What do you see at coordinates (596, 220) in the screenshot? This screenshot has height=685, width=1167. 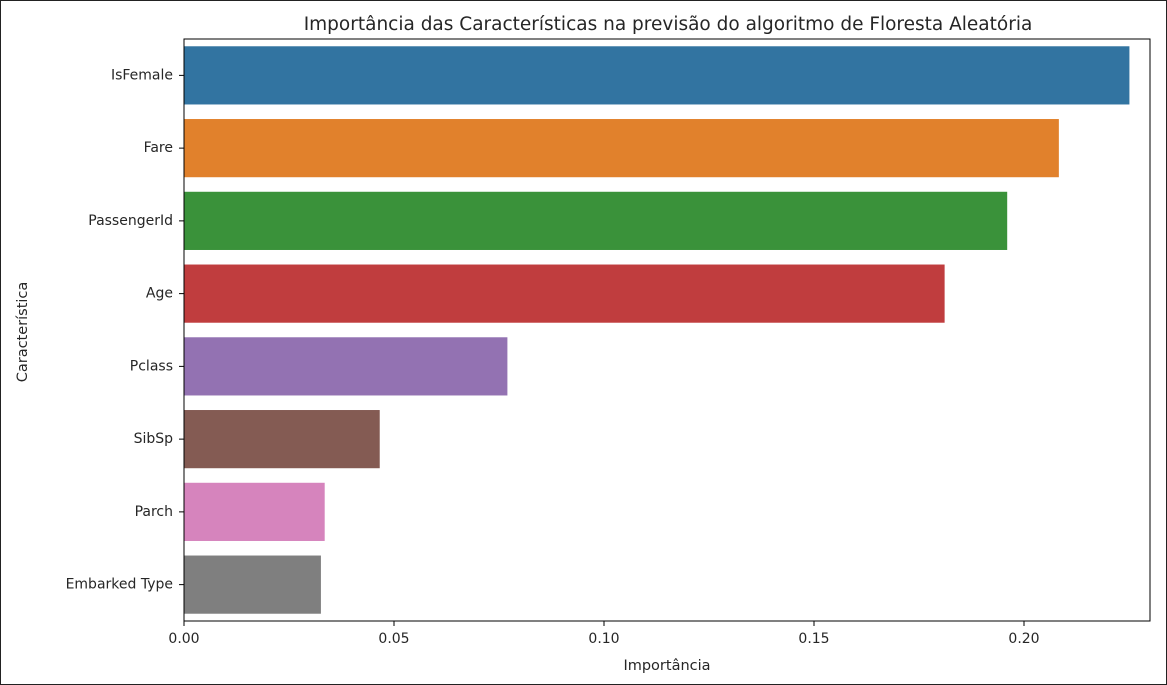 I see `bar-passengerid` at bounding box center [596, 220].